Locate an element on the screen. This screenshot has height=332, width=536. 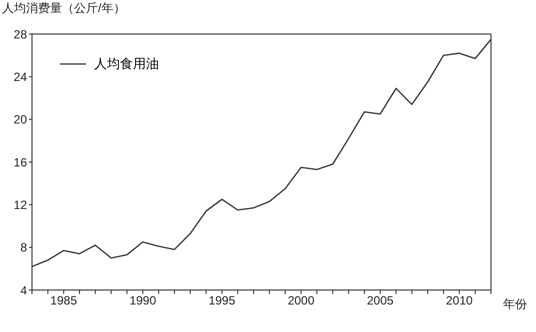
y-tick-label: 24 is located at coordinates (21, 77).